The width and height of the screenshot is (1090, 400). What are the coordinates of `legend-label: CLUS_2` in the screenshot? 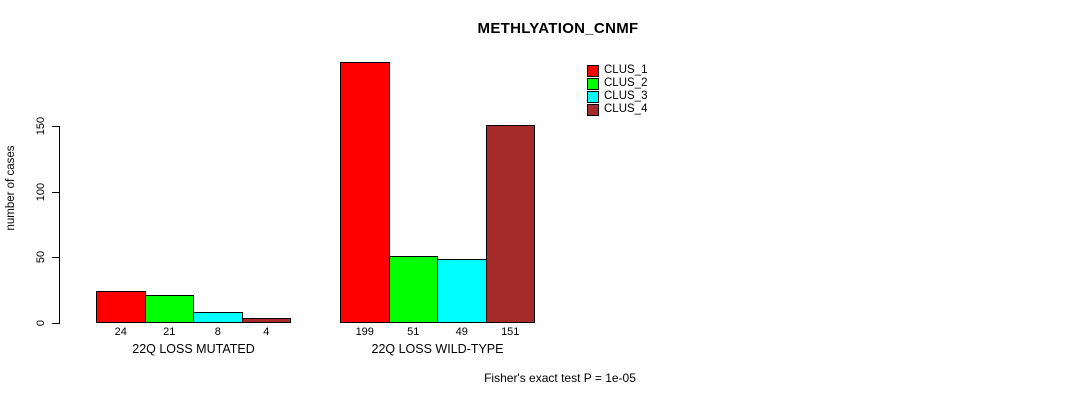 It's located at (626, 83).